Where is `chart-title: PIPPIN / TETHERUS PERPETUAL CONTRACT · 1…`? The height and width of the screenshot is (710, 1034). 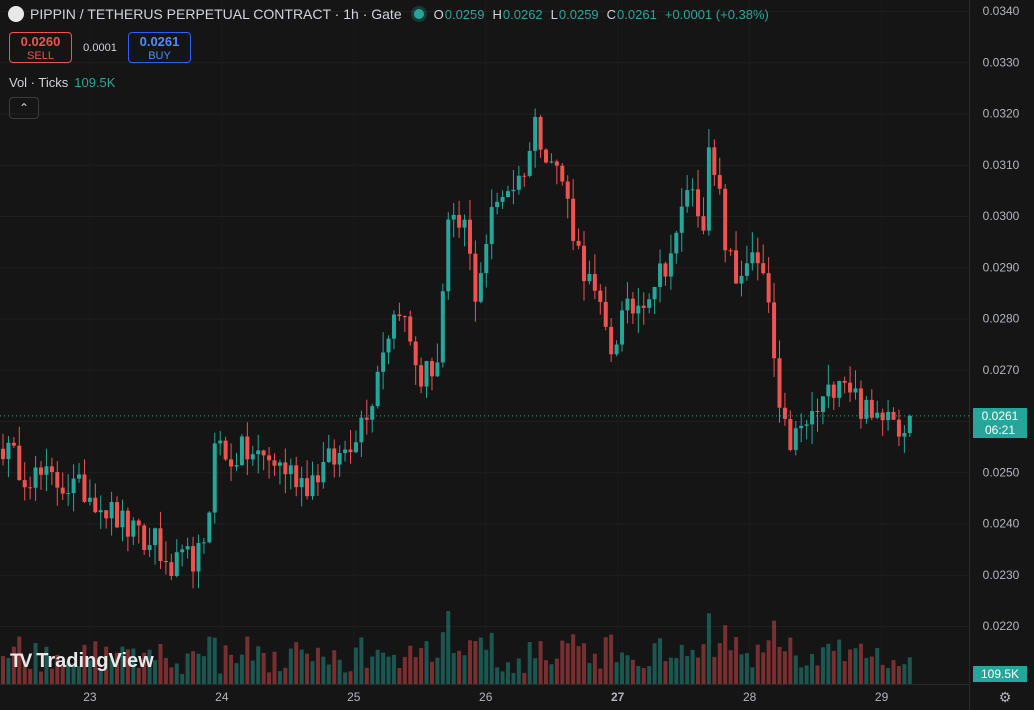 chart-title: PIPPIN / TETHERUS PERPETUAL CONTRACT · 1… is located at coordinates (216, 14).